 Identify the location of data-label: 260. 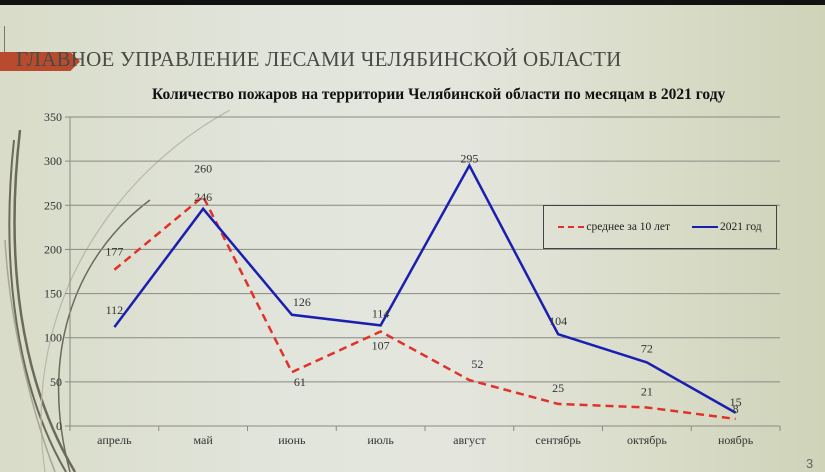
(203, 168).